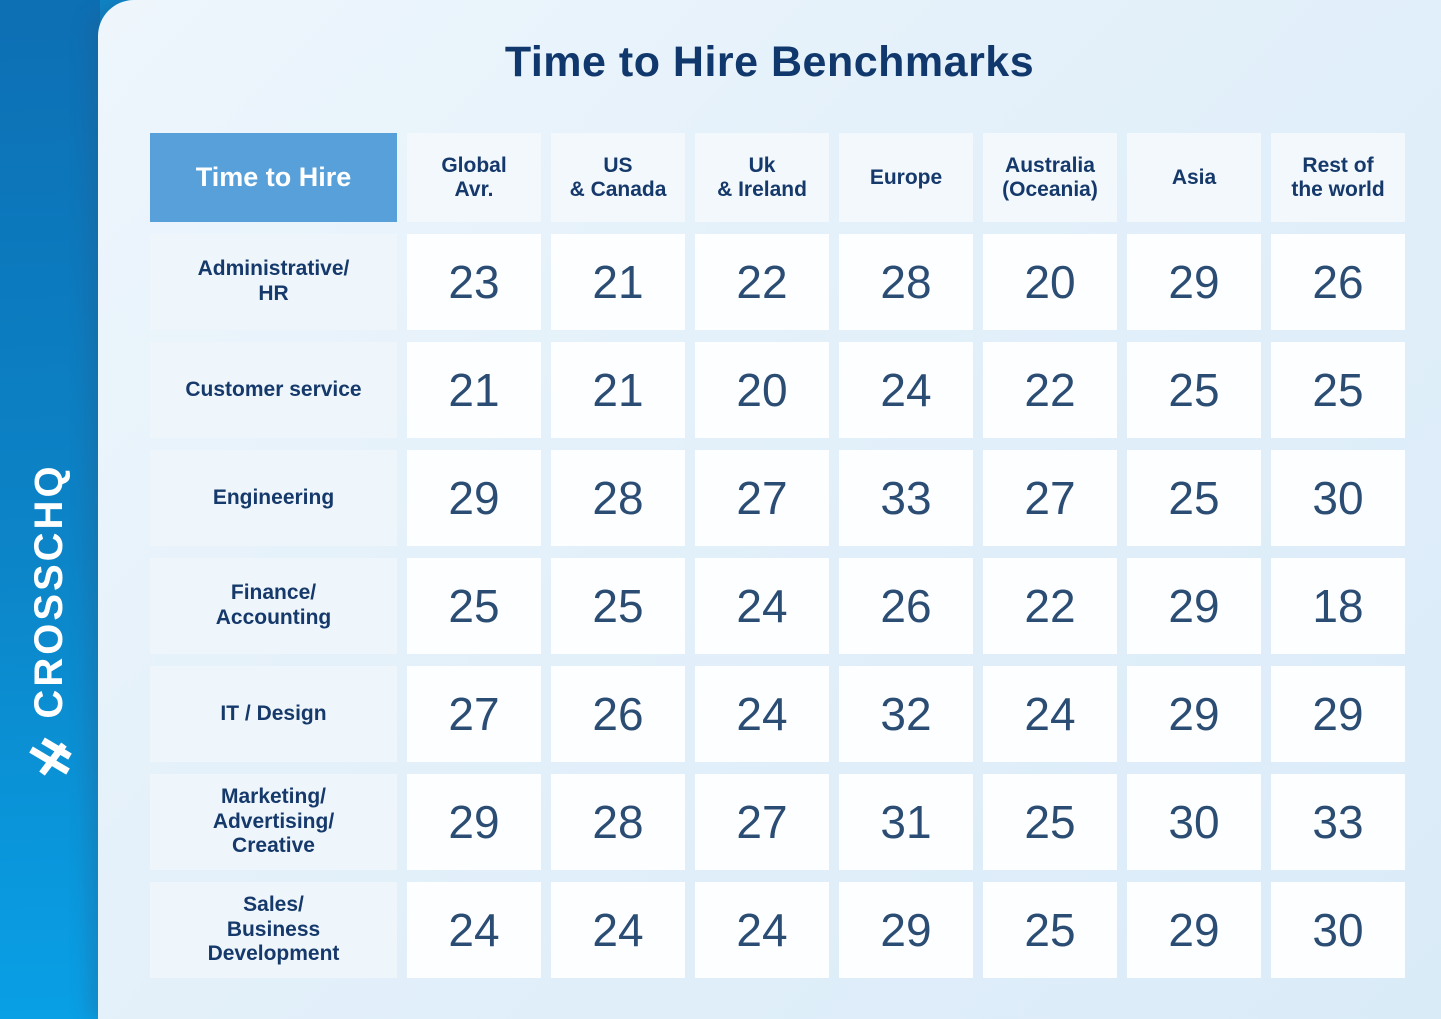 Image resolution: width=1441 pixels, height=1019 pixels. I want to click on value-cell: 32, so click(906, 714).